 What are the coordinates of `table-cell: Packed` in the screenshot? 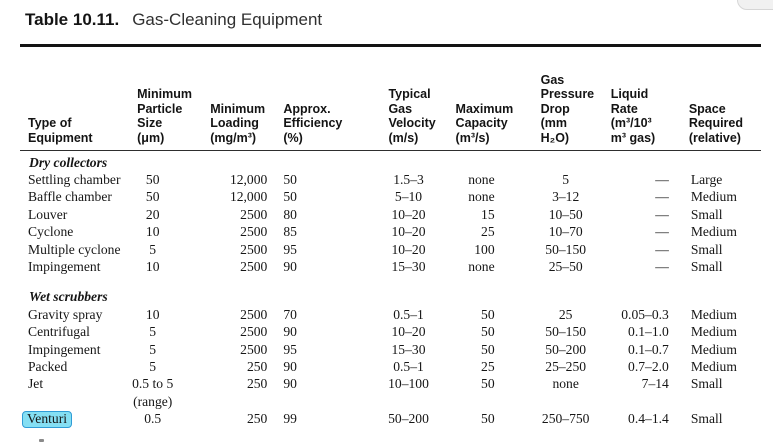 It's located at (48, 366).